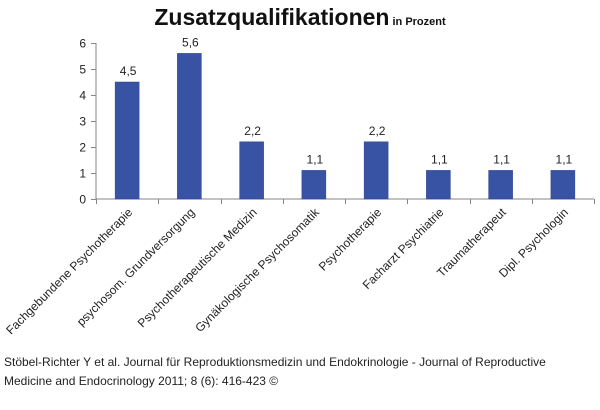  I want to click on x-category-label: Fachgebundene Psychotherapie, so click(69, 271).